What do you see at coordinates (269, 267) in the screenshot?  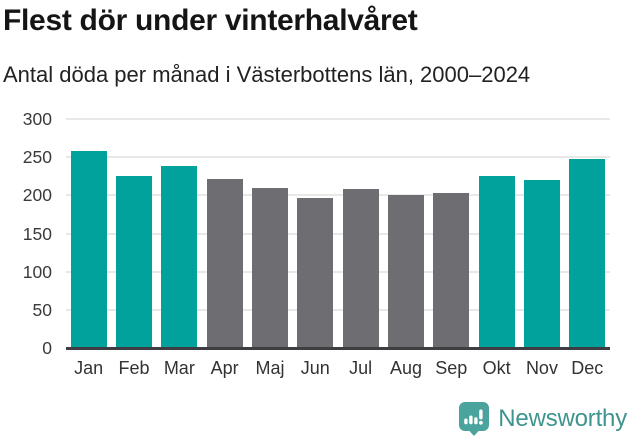 I see `bar-maj` at bounding box center [269, 267].